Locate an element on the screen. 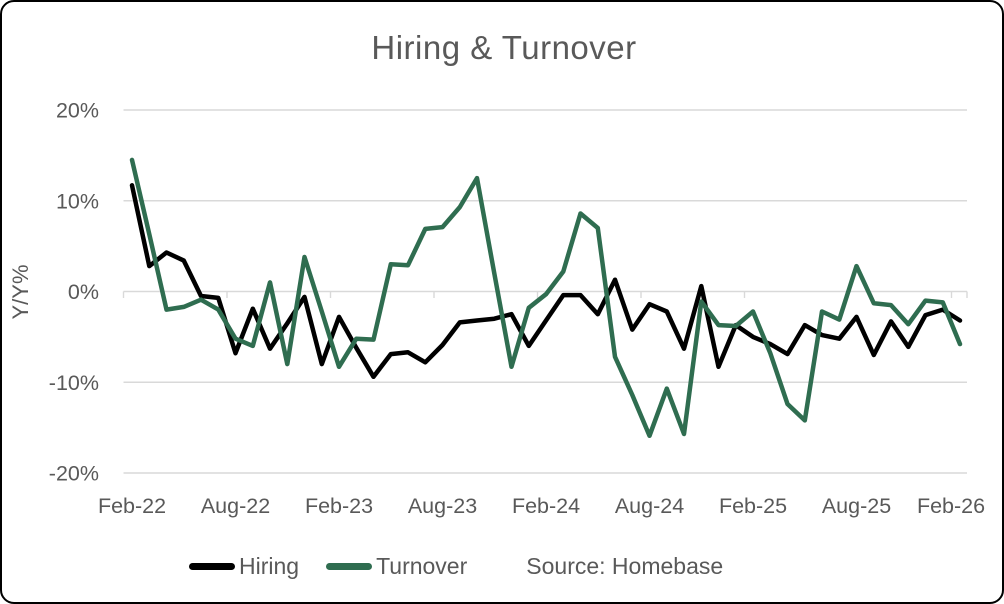 This screenshot has height=604, width=1004. hiring-line-swatch is located at coordinates (212, 566).